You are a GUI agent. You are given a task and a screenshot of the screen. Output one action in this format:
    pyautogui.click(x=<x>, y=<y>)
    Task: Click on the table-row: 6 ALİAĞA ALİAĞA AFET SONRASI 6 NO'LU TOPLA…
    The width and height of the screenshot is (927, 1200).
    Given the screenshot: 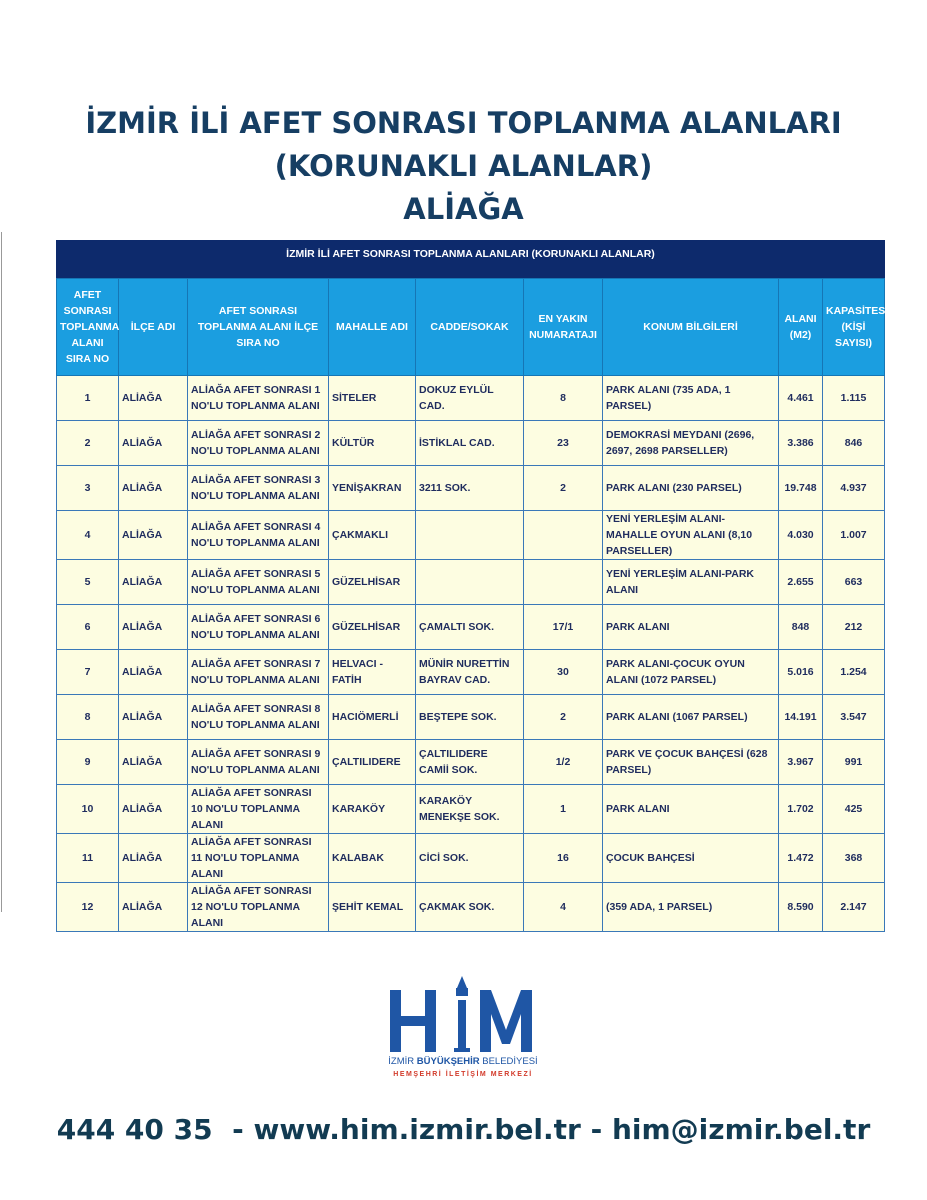 What is the action you would take?
    pyautogui.click(x=470, y=627)
    